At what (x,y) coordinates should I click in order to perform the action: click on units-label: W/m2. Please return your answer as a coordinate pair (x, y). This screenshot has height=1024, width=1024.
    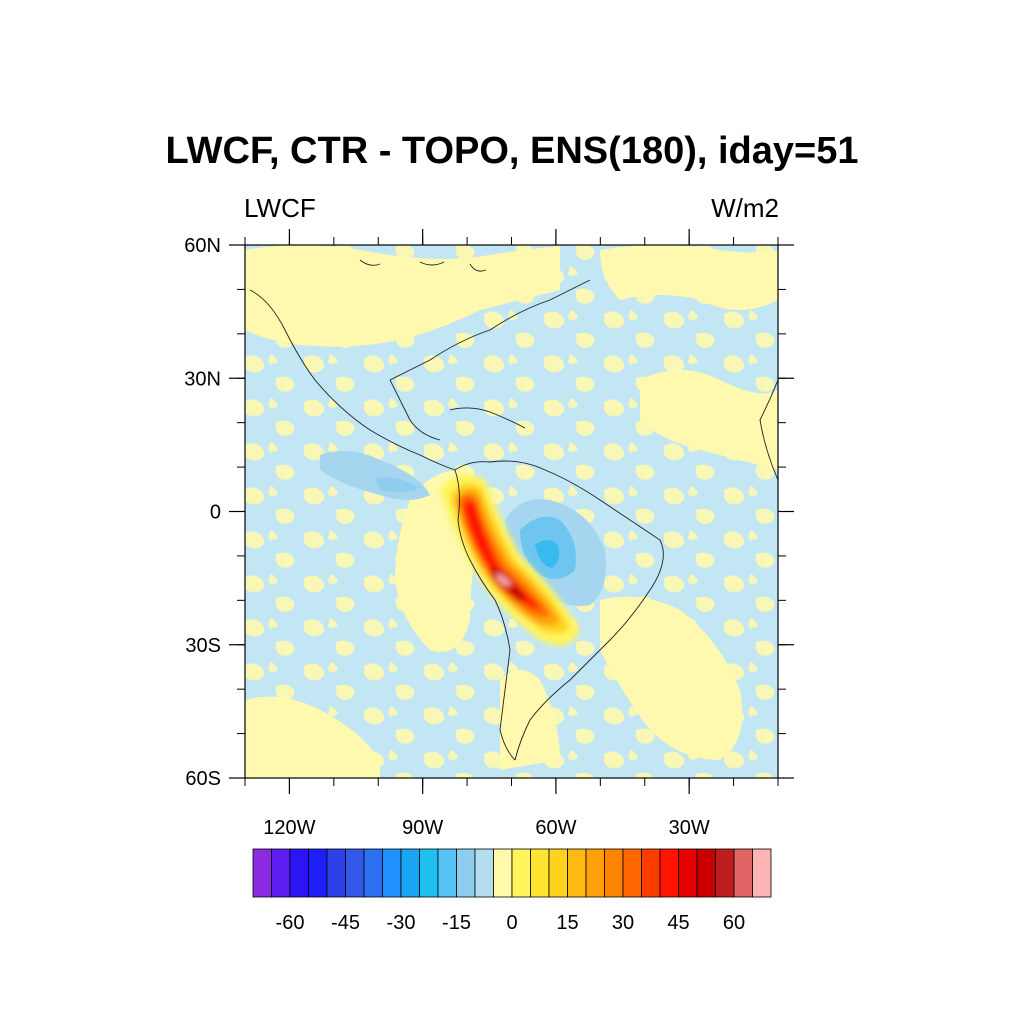
    Looking at the image, I should click on (745, 208).